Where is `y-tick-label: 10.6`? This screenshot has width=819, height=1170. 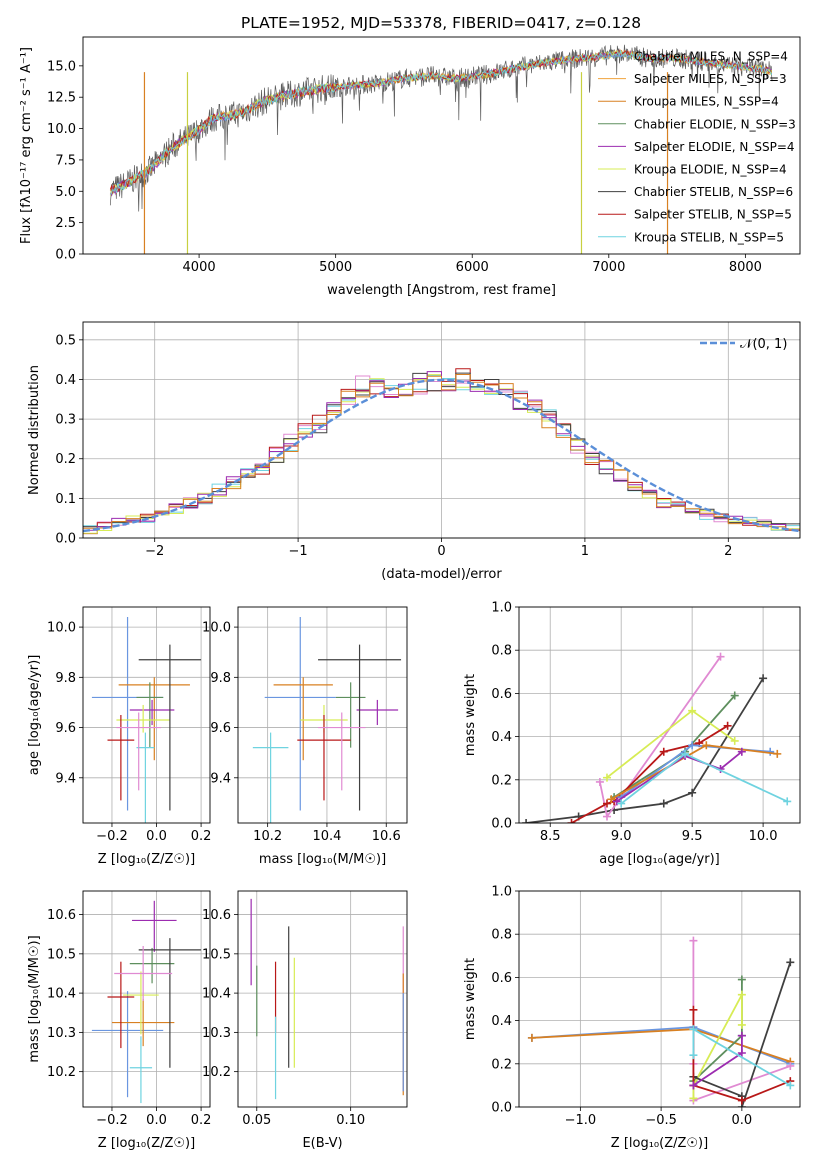
y-tick-label: 10.6 is located at coordinates (216, 915).